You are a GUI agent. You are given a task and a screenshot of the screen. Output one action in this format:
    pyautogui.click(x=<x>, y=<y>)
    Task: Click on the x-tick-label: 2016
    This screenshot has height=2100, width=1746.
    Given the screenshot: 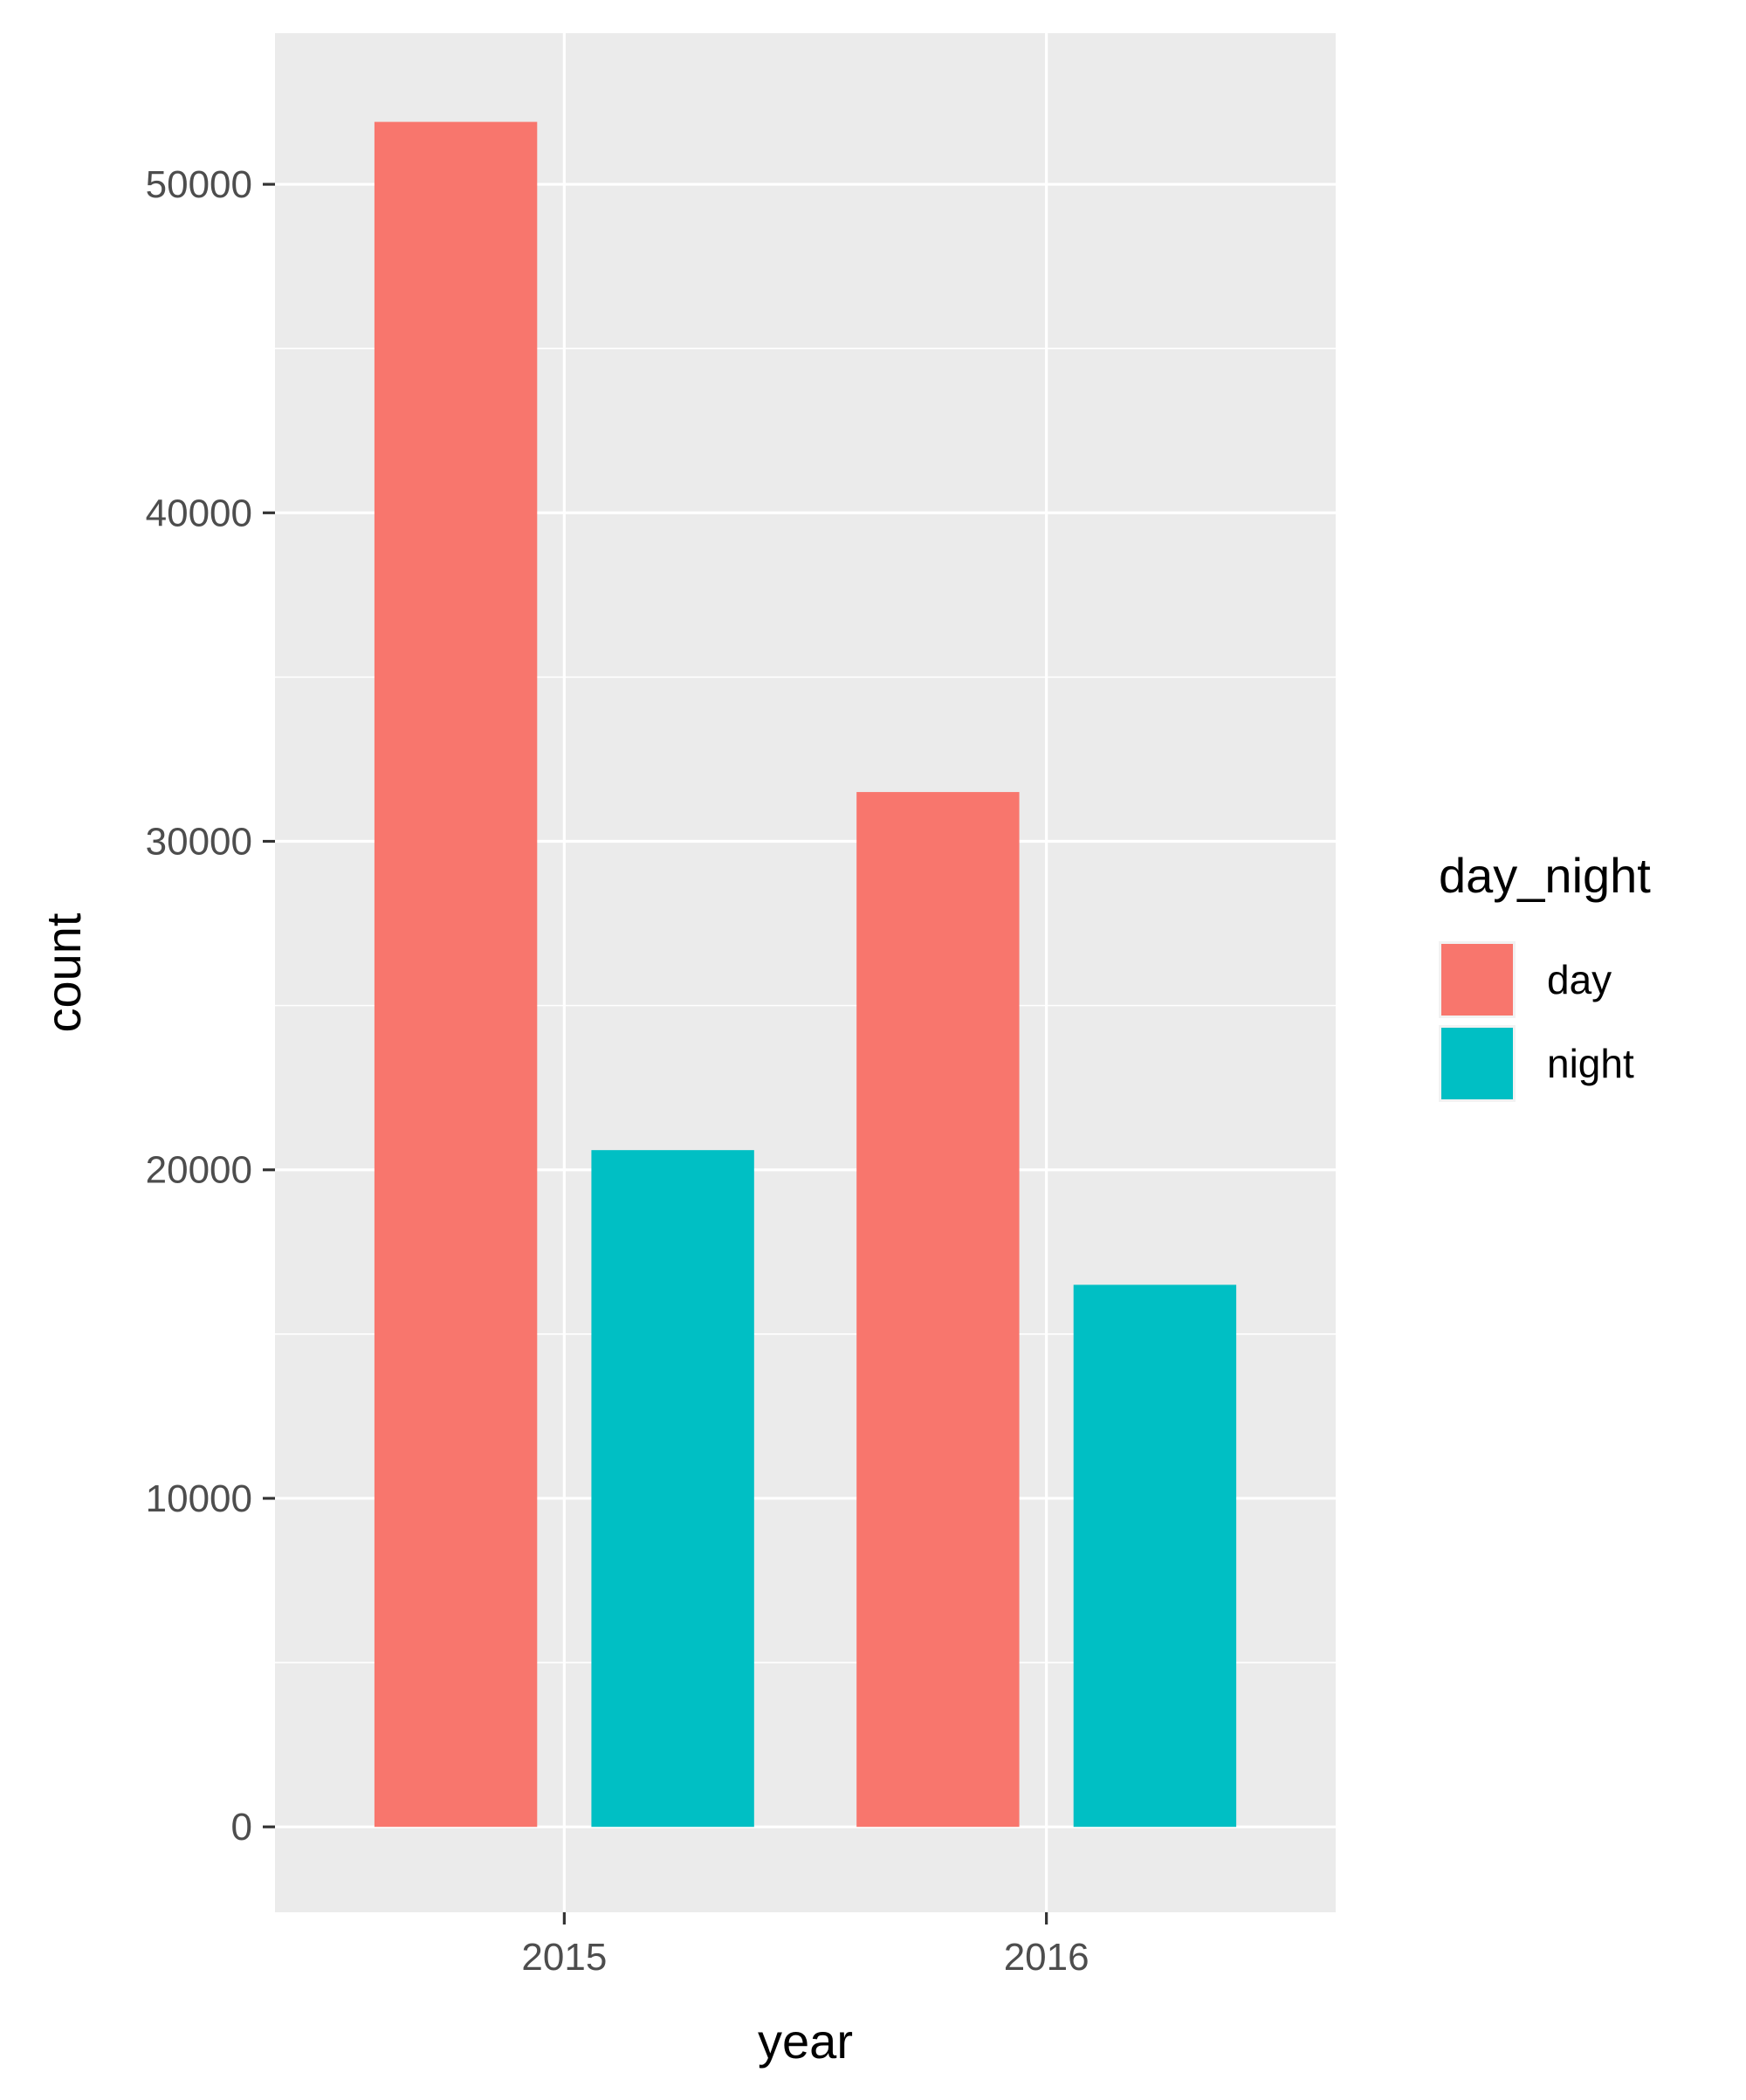 What is the action you would take?
    pyautogui.click(x=1047, y=1957)
    